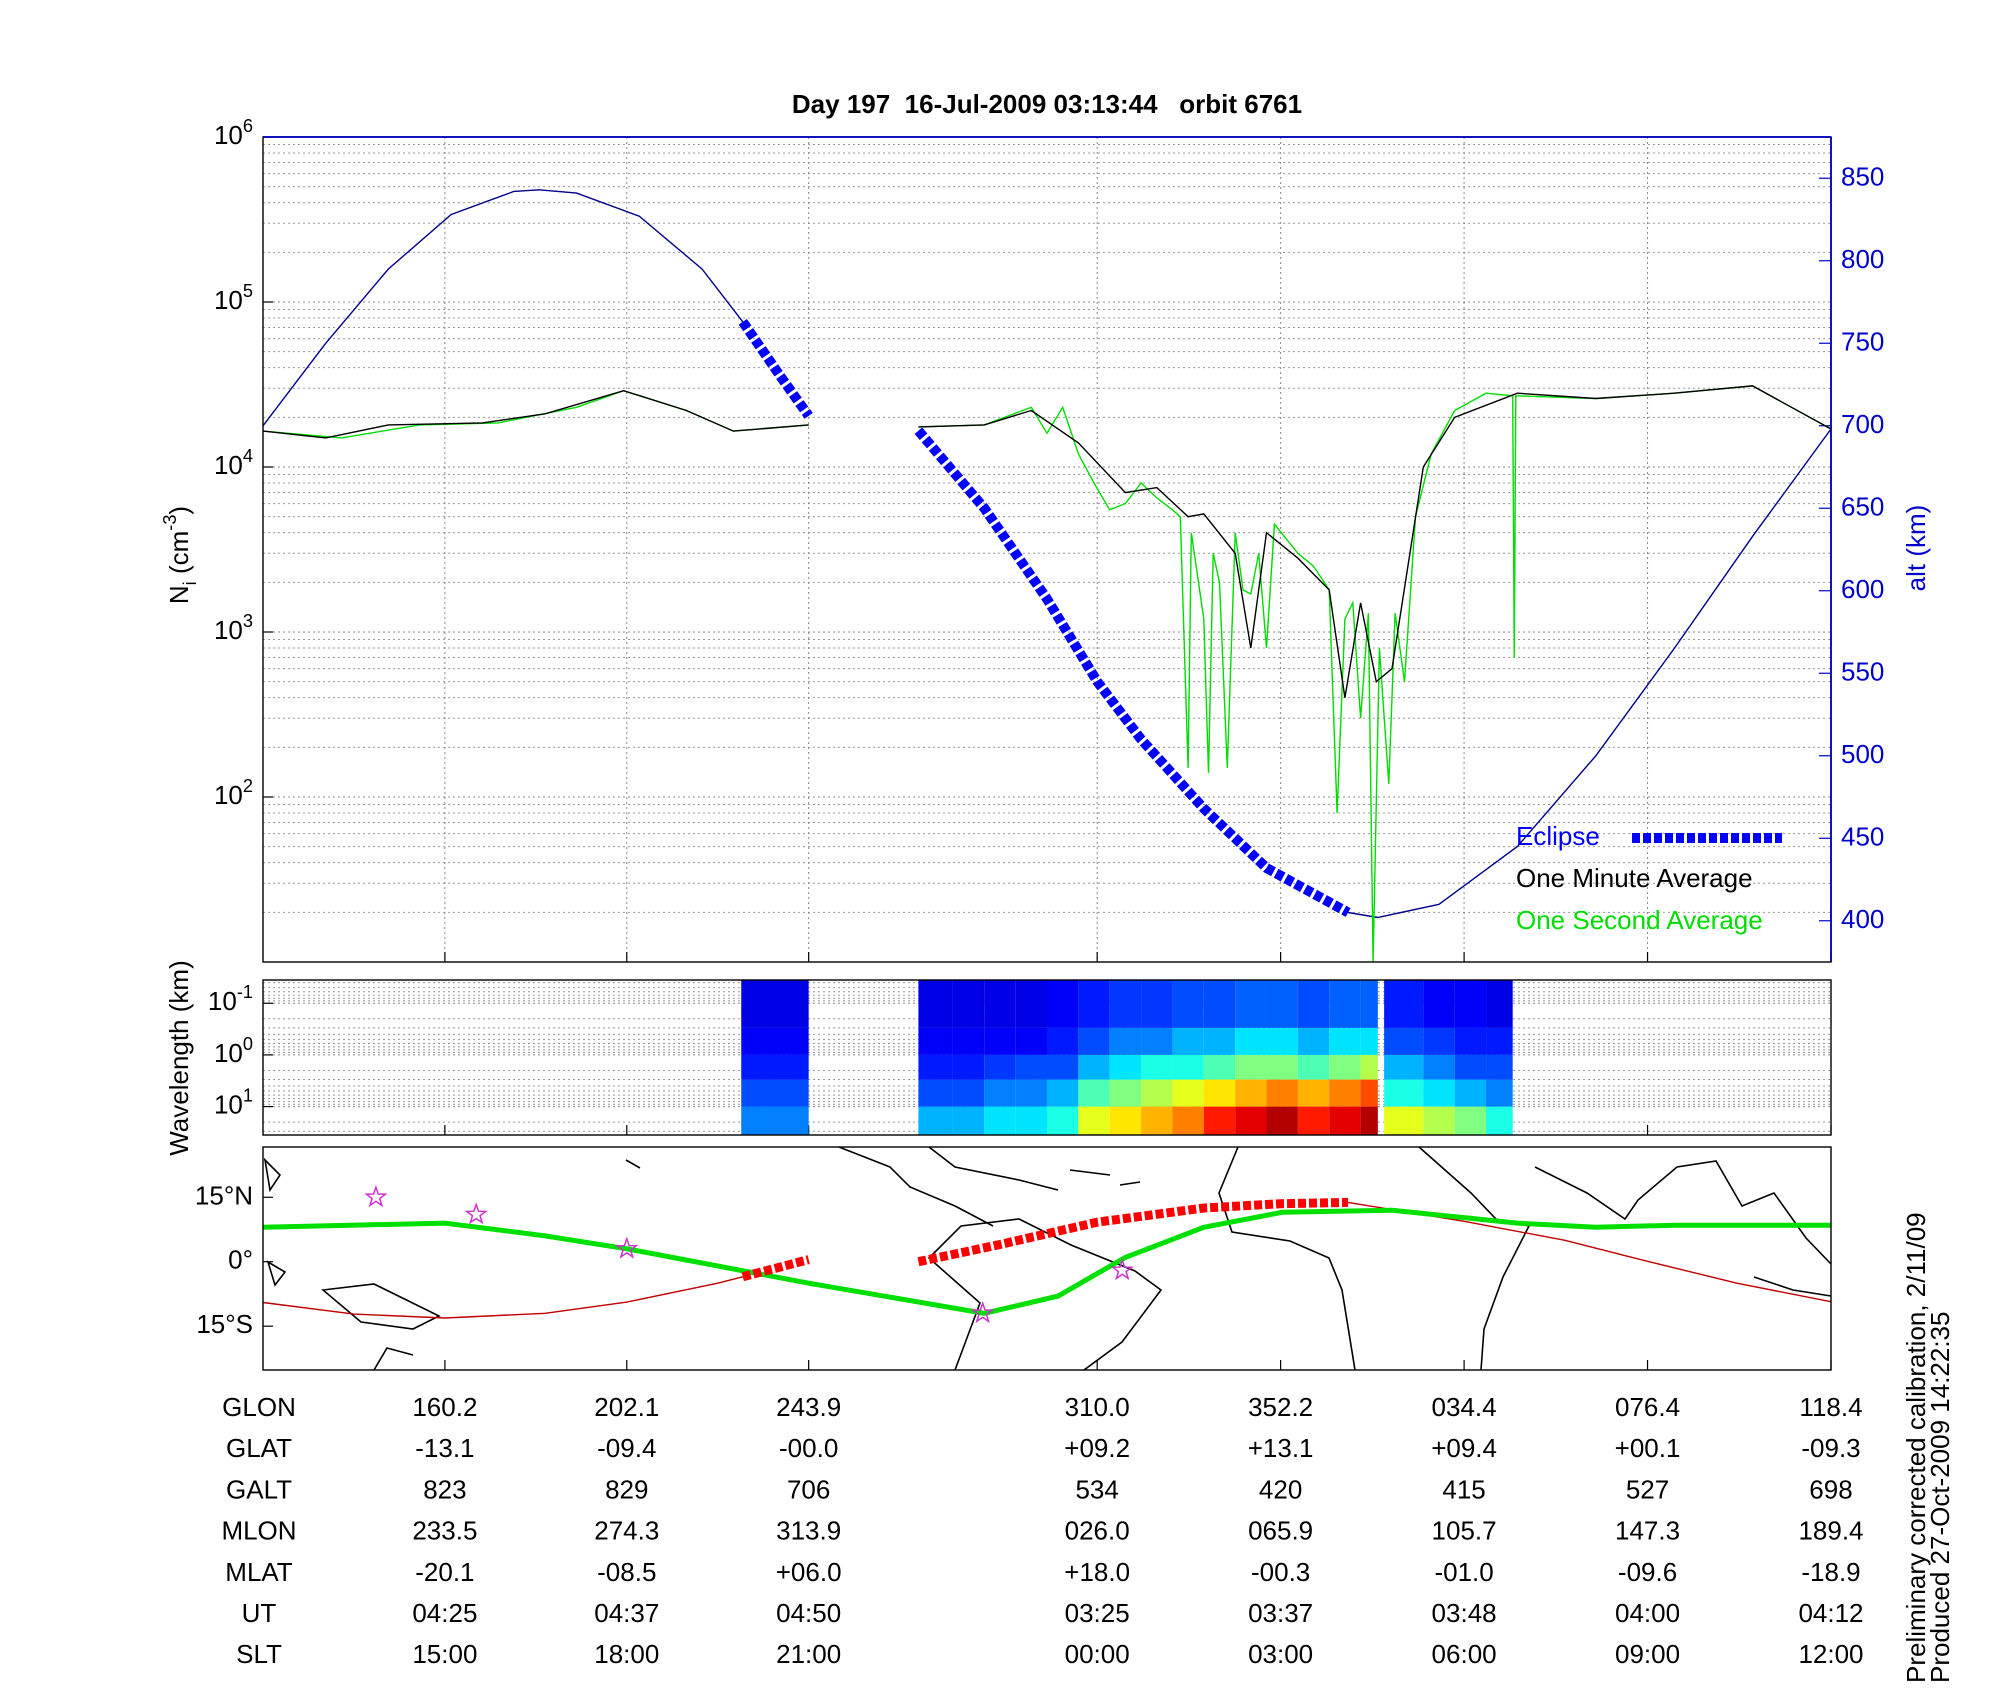  What do you see at coordinates (1862, 919) in the screenshot?
I see `y2-tick-label: 400` at bounding box center [1862, 919].